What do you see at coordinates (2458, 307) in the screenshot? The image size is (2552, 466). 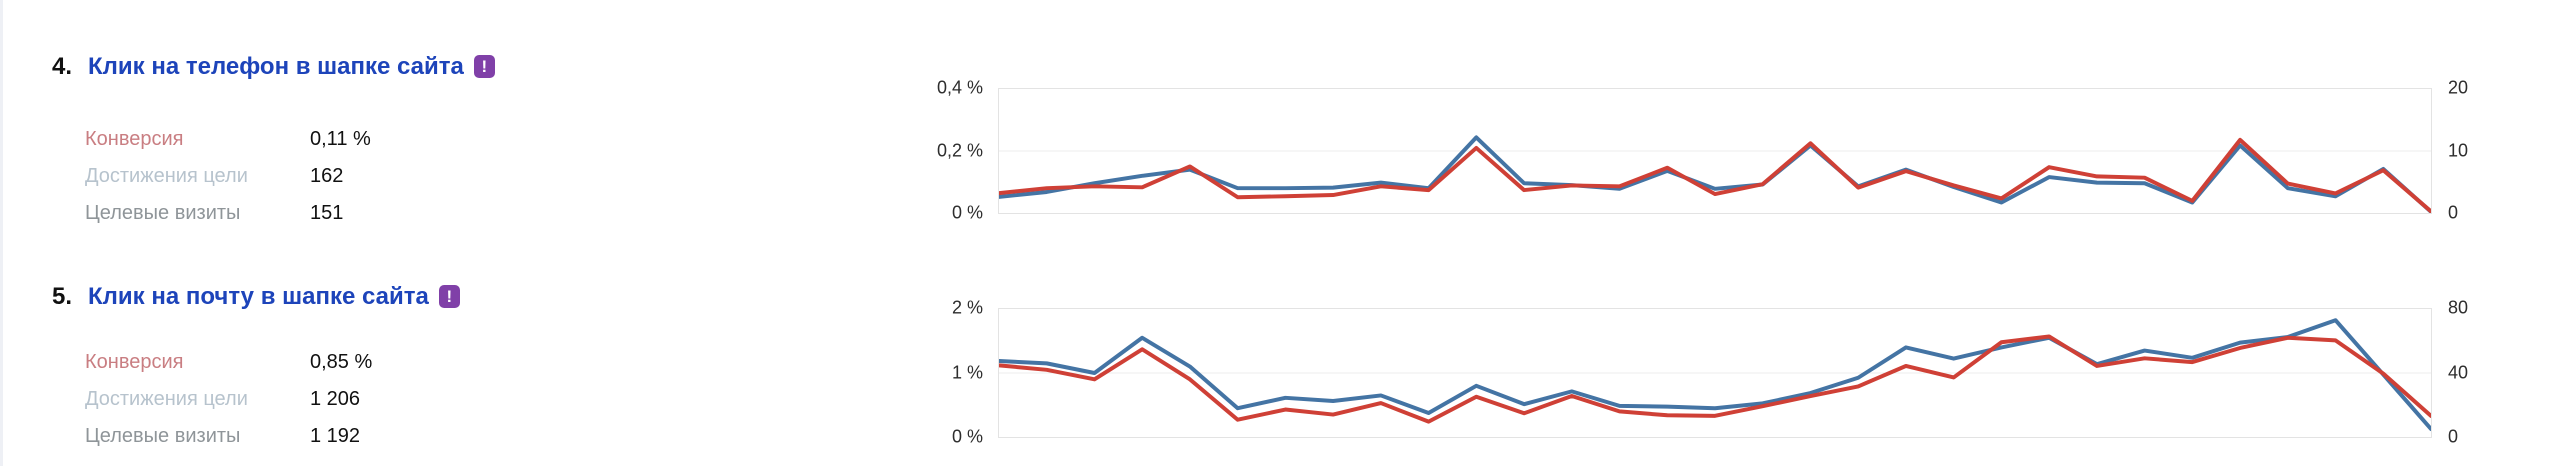 I see `y-axis-tick-label: 80` at bounding box center [2458, 307].